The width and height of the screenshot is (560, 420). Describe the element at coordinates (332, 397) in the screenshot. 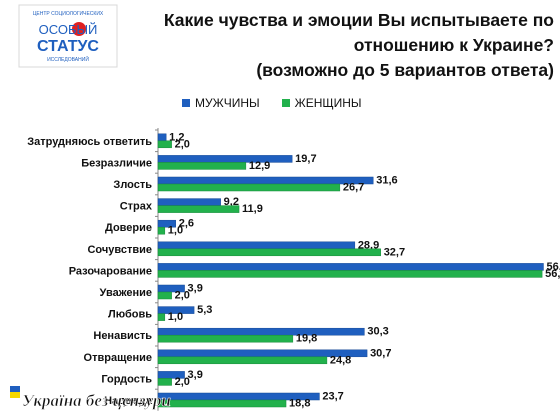

I see `value-label-men: 23,7` at that location.